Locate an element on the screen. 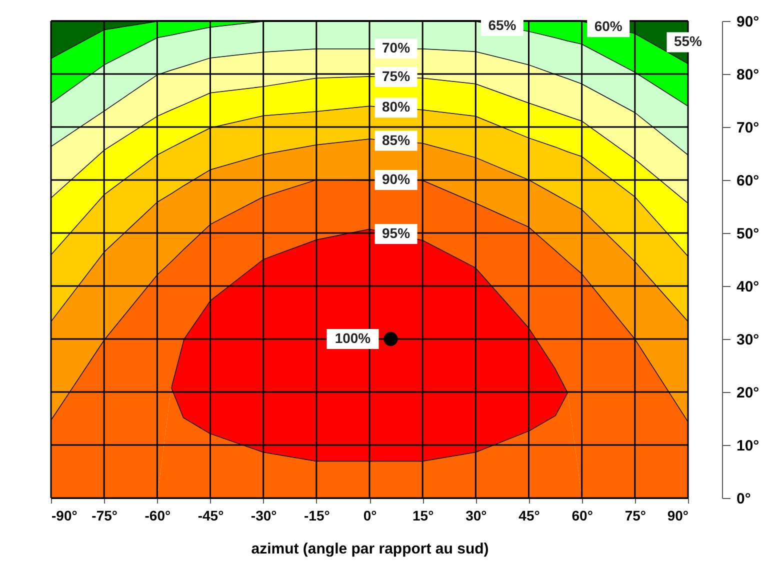 The height and width of the screenshot is (568, 780). annotation: 90% is located at coordinates (396, 179).